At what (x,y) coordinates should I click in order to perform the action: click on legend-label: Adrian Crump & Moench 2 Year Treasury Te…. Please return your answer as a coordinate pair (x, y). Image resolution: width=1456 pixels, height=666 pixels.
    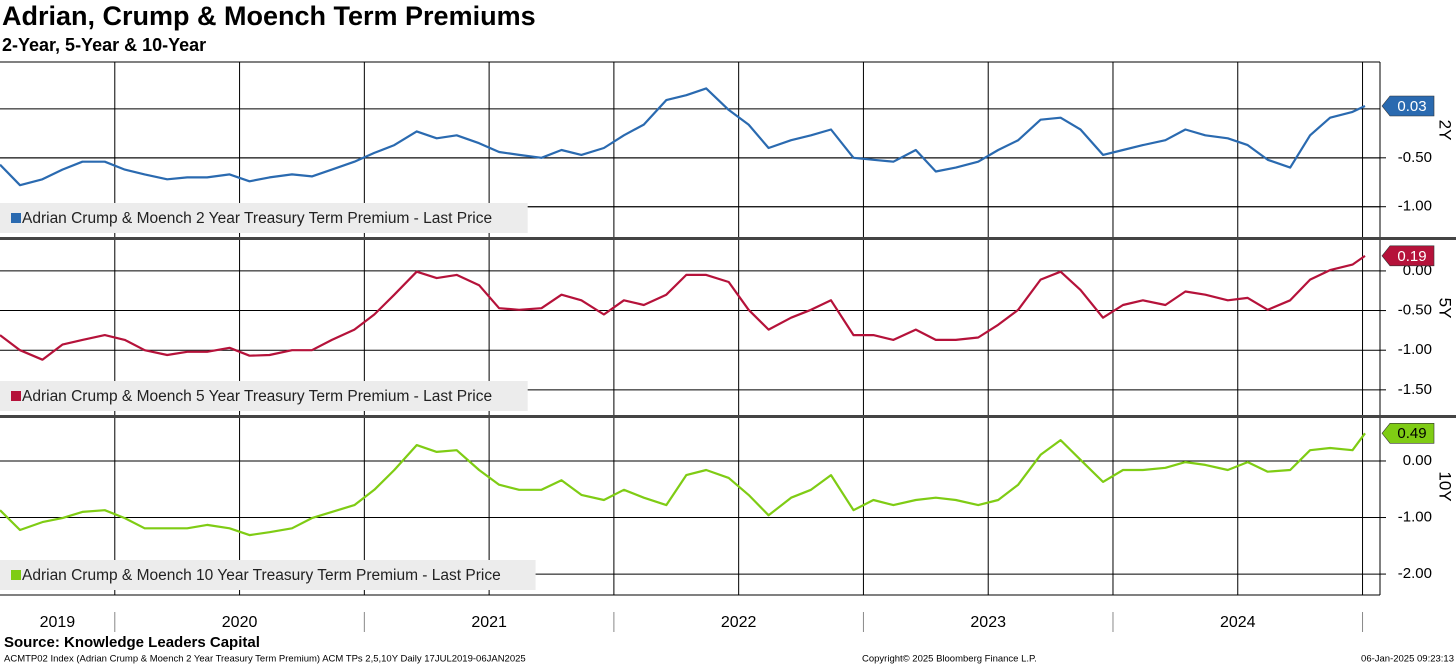
    Looking at the image, I should click on (257, 218).